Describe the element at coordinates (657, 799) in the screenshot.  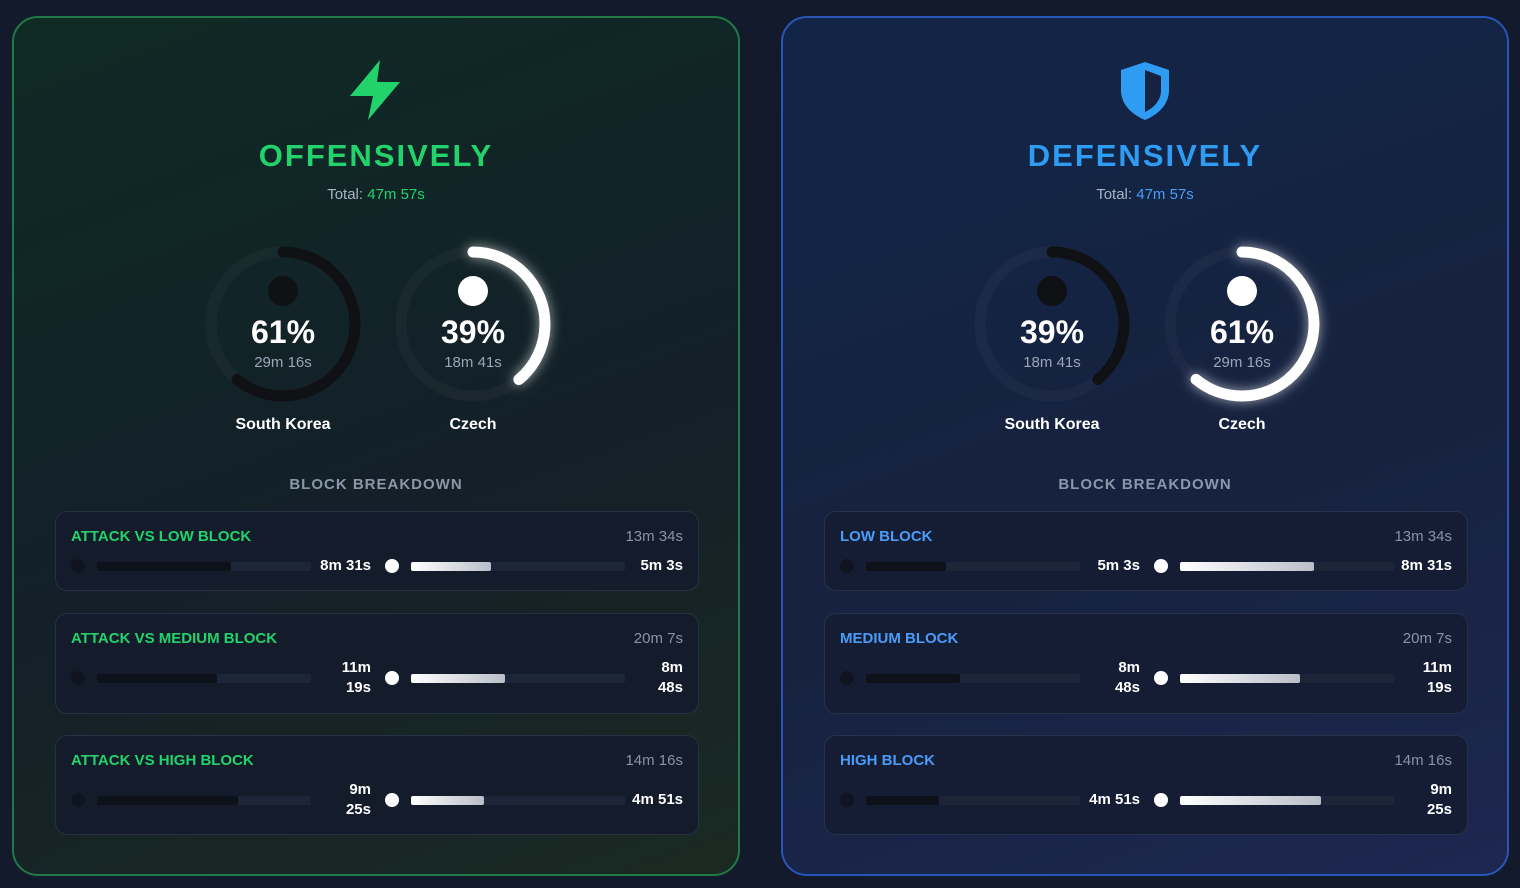
I see `team-b-value: 4m 51s` at that location.